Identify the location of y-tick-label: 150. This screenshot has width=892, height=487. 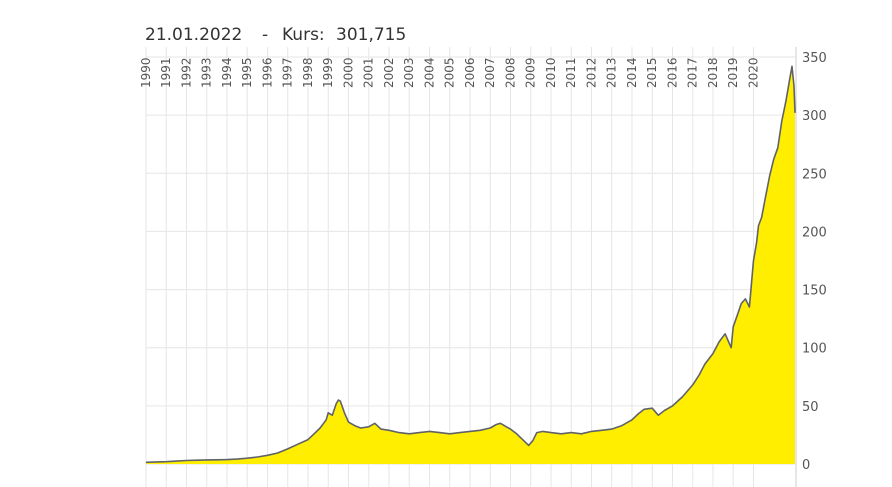
(814, 291).